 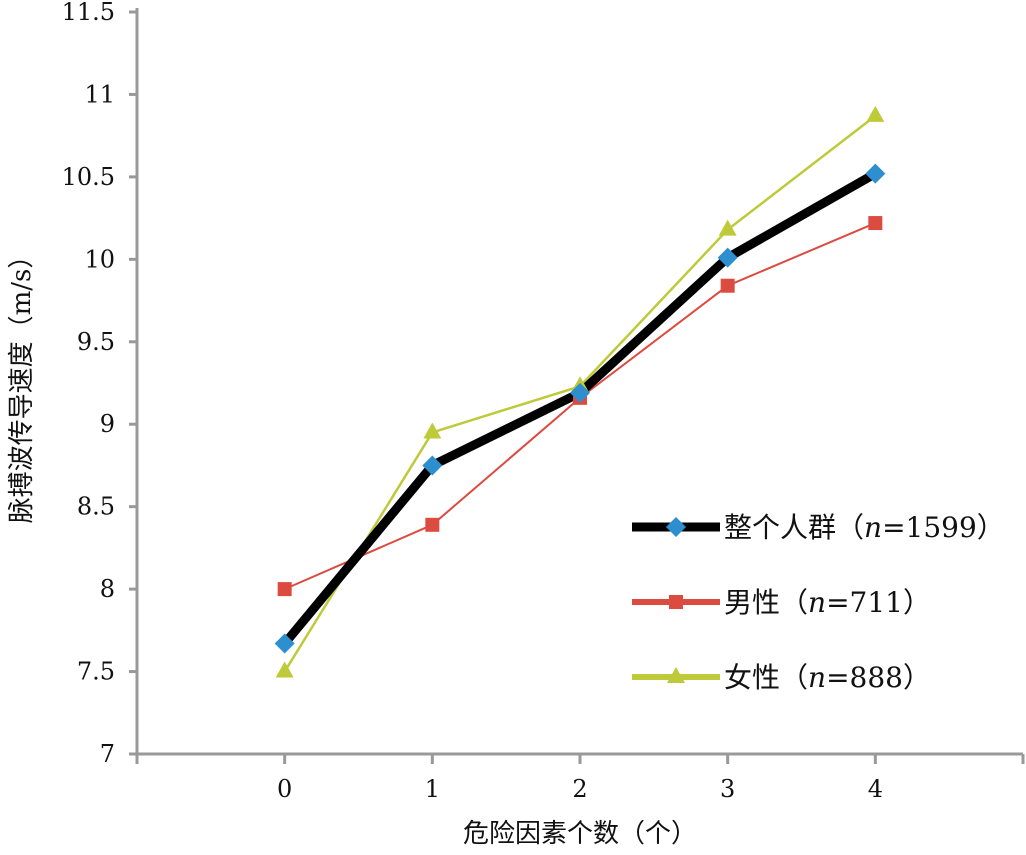 I want to click on y-tick-label: 11, so click(x=99, y=94).